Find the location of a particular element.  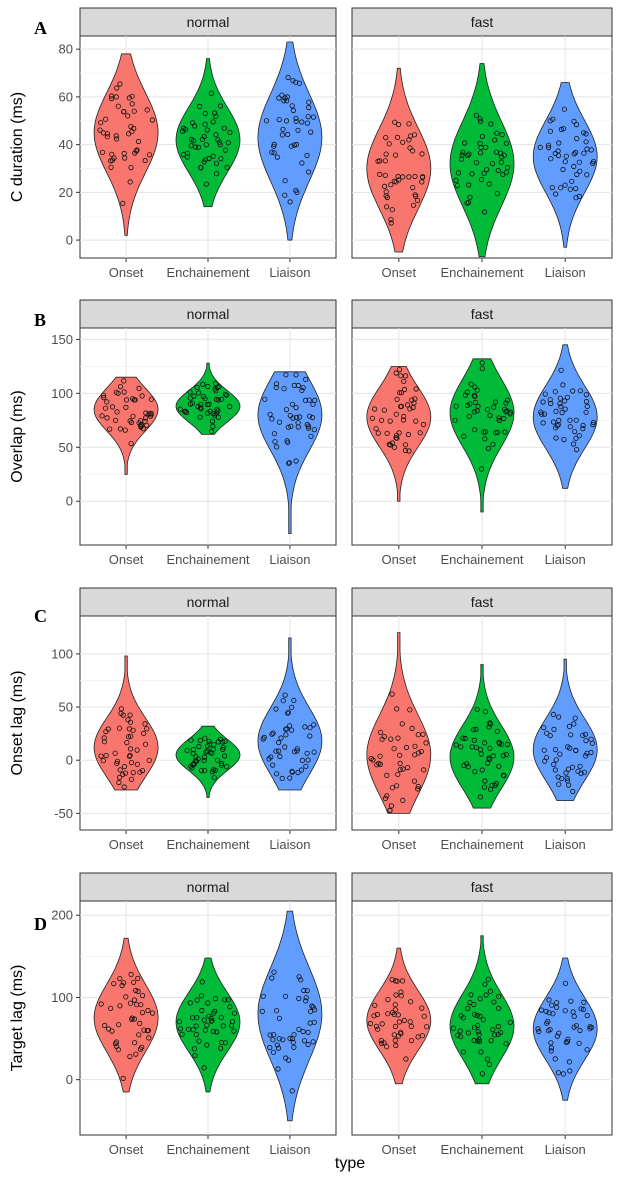

y-tick-label: 200 is located at coordinates (62, 915).